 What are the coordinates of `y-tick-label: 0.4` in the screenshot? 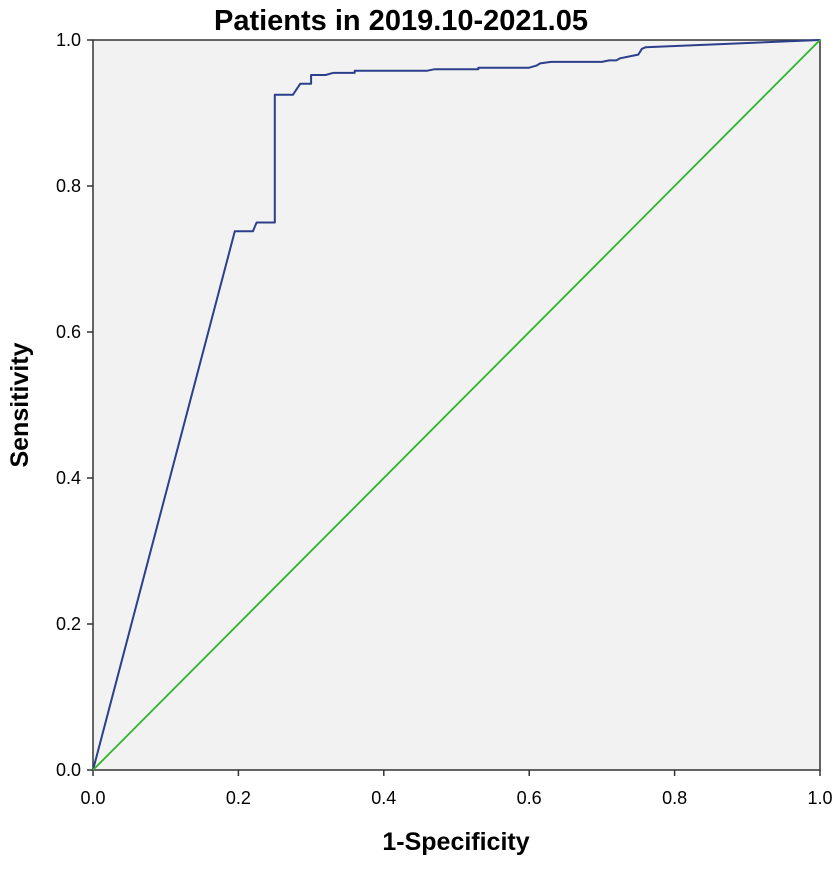 It's located at (68, 478).